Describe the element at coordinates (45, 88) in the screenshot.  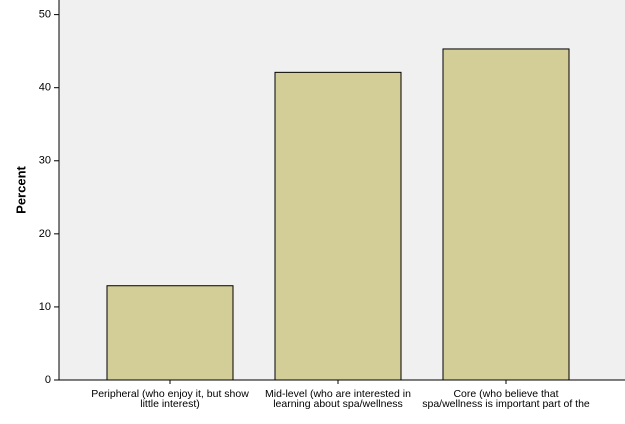
I see `y-tick-label: 40` at that location.